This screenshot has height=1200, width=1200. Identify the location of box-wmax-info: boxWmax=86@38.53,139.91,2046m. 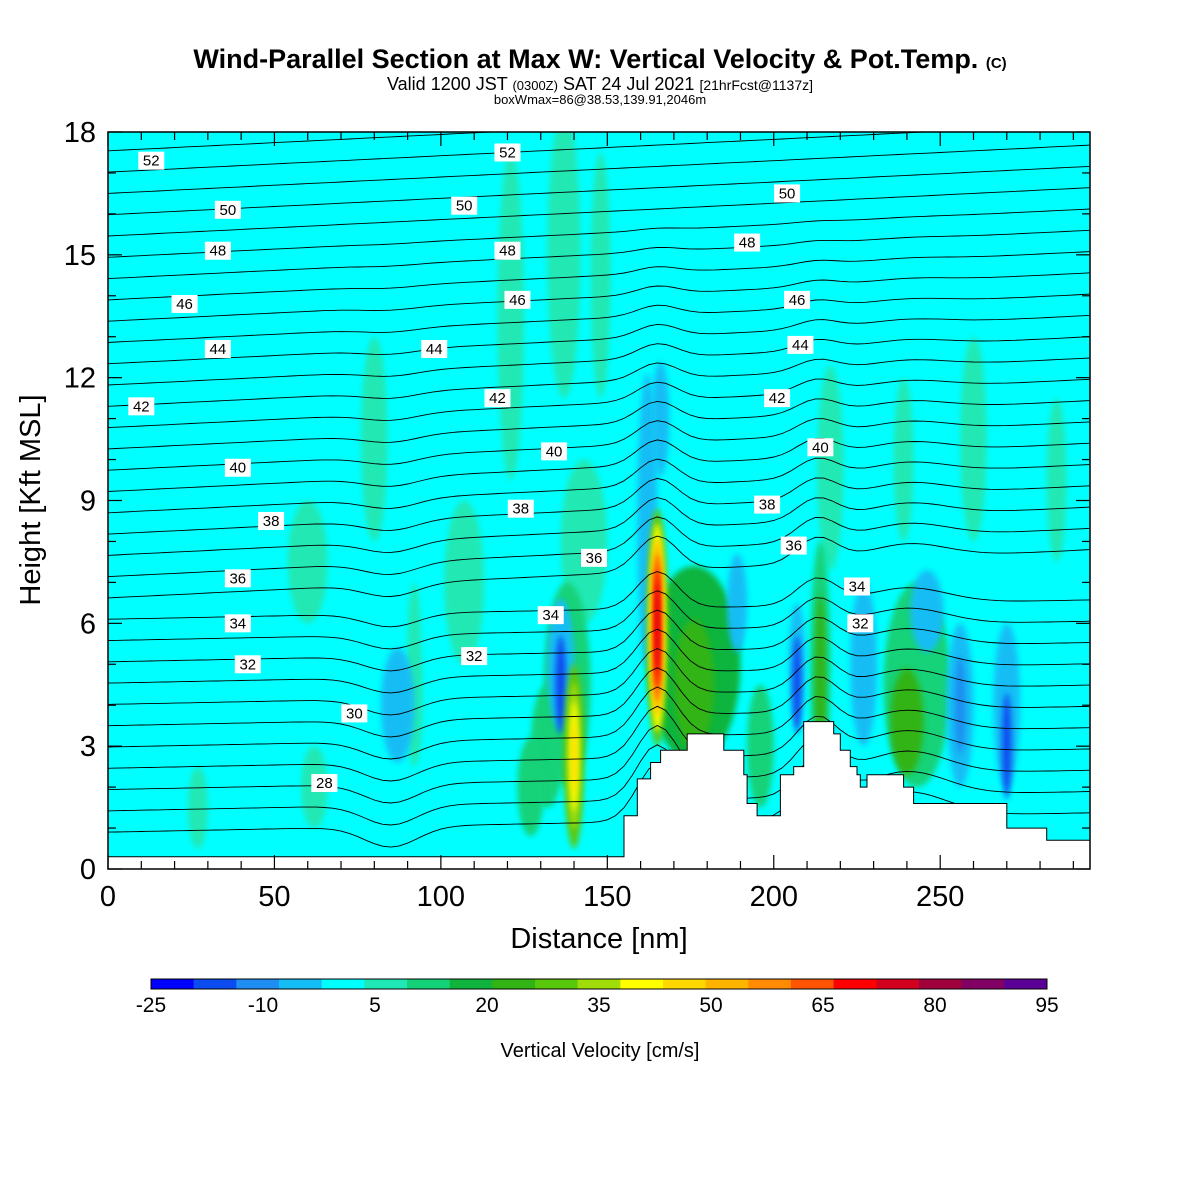
(600, 99).